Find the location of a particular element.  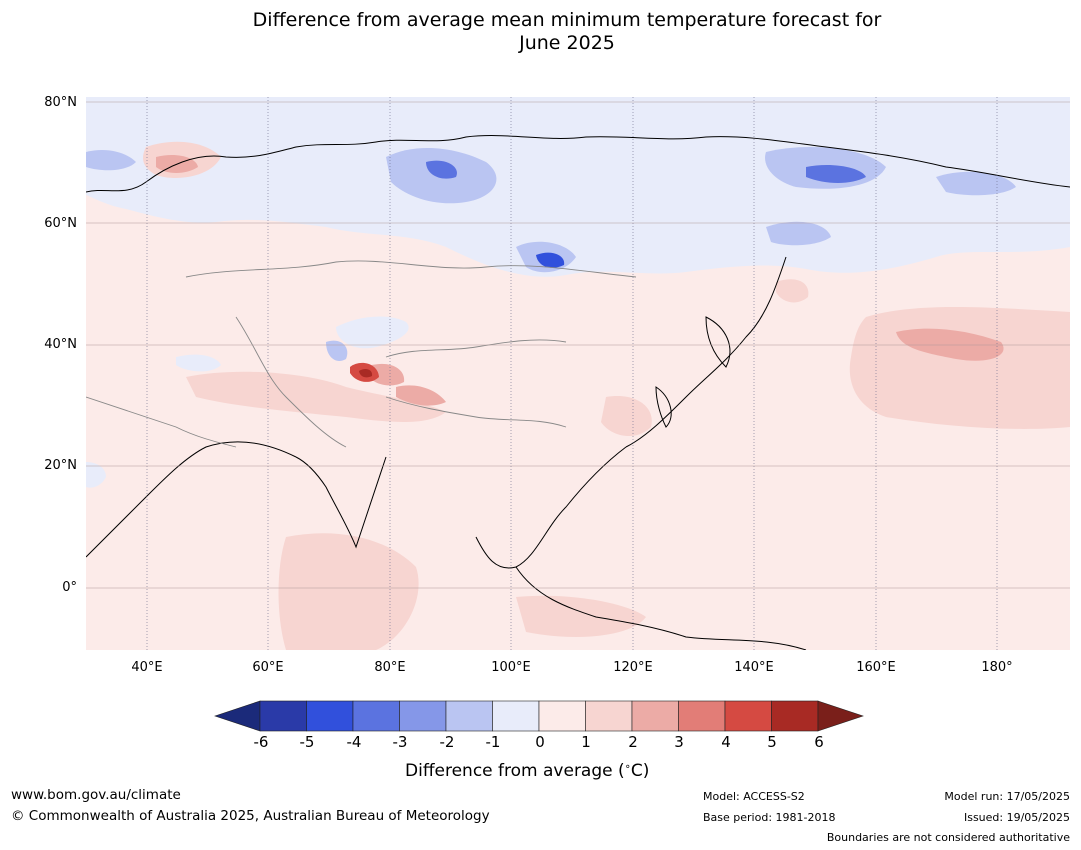

cool-region-siberia-core is located at coordinates (441, 169).